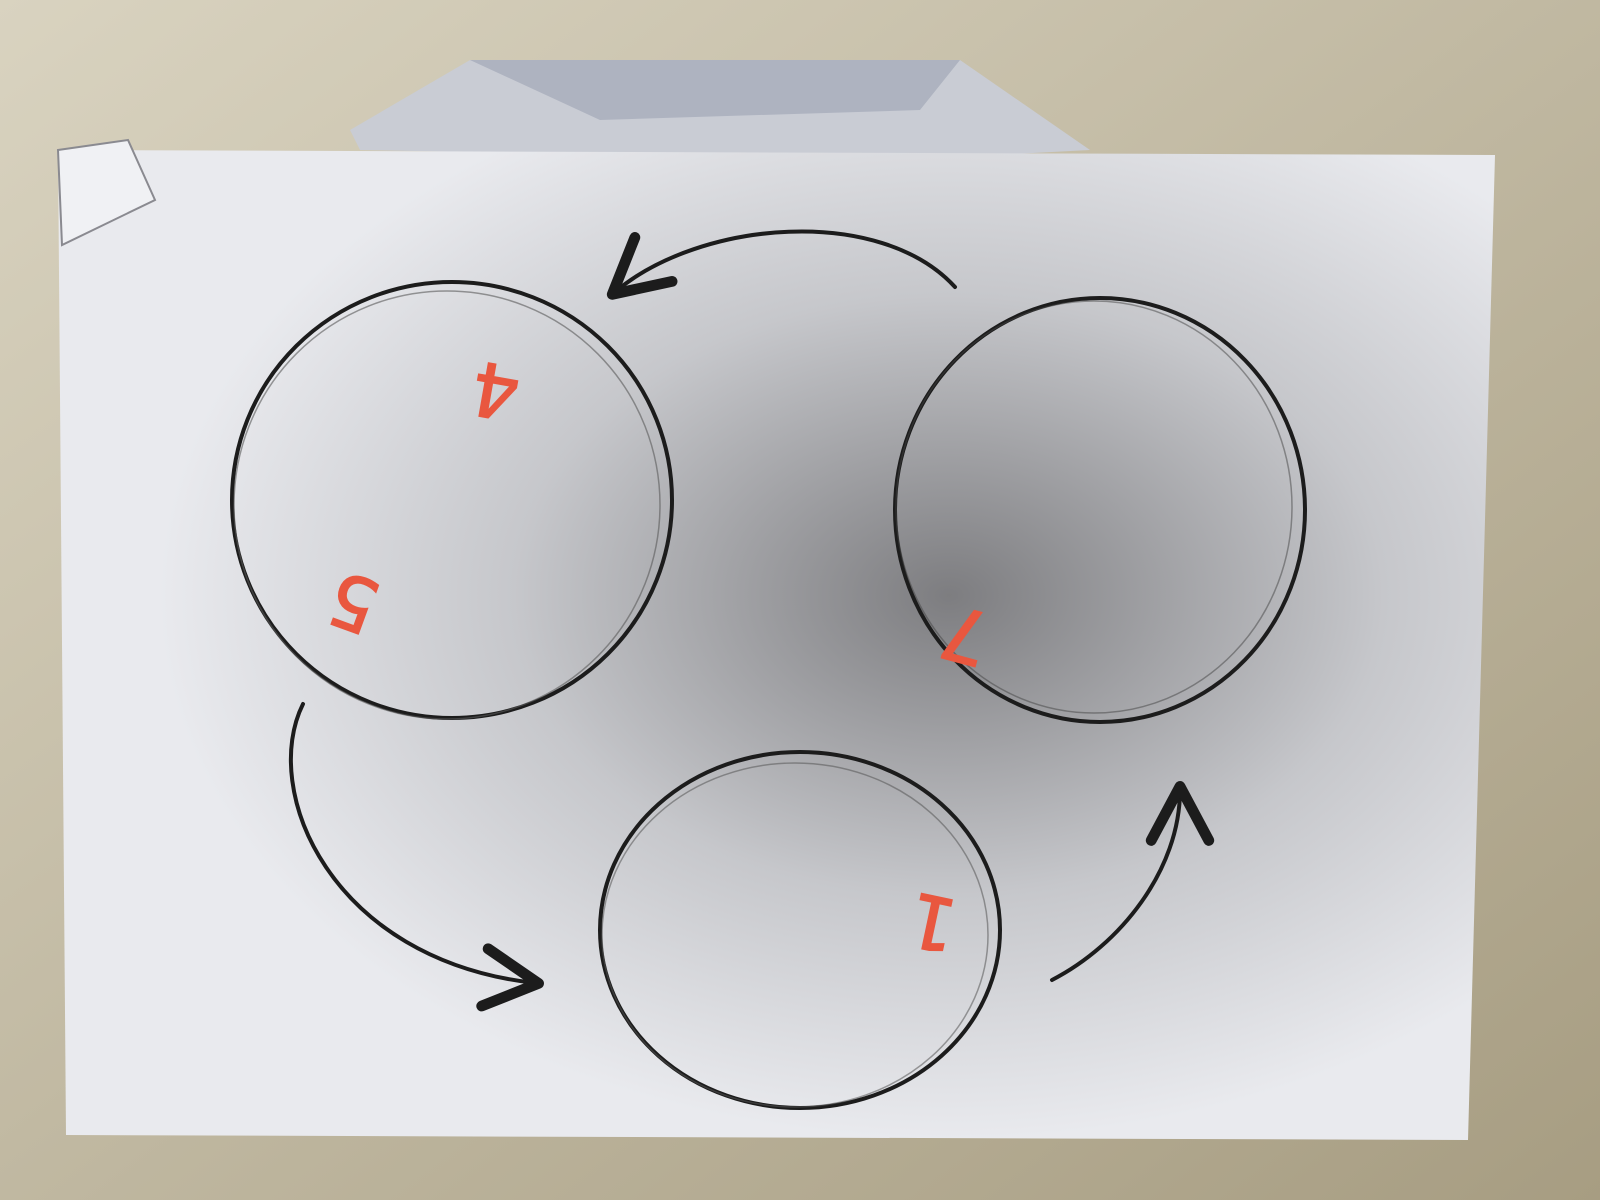  What do you see at coordinates (452, 500) in the screenshot?
I see `circle-top-left` at bounding box center [452, 500].